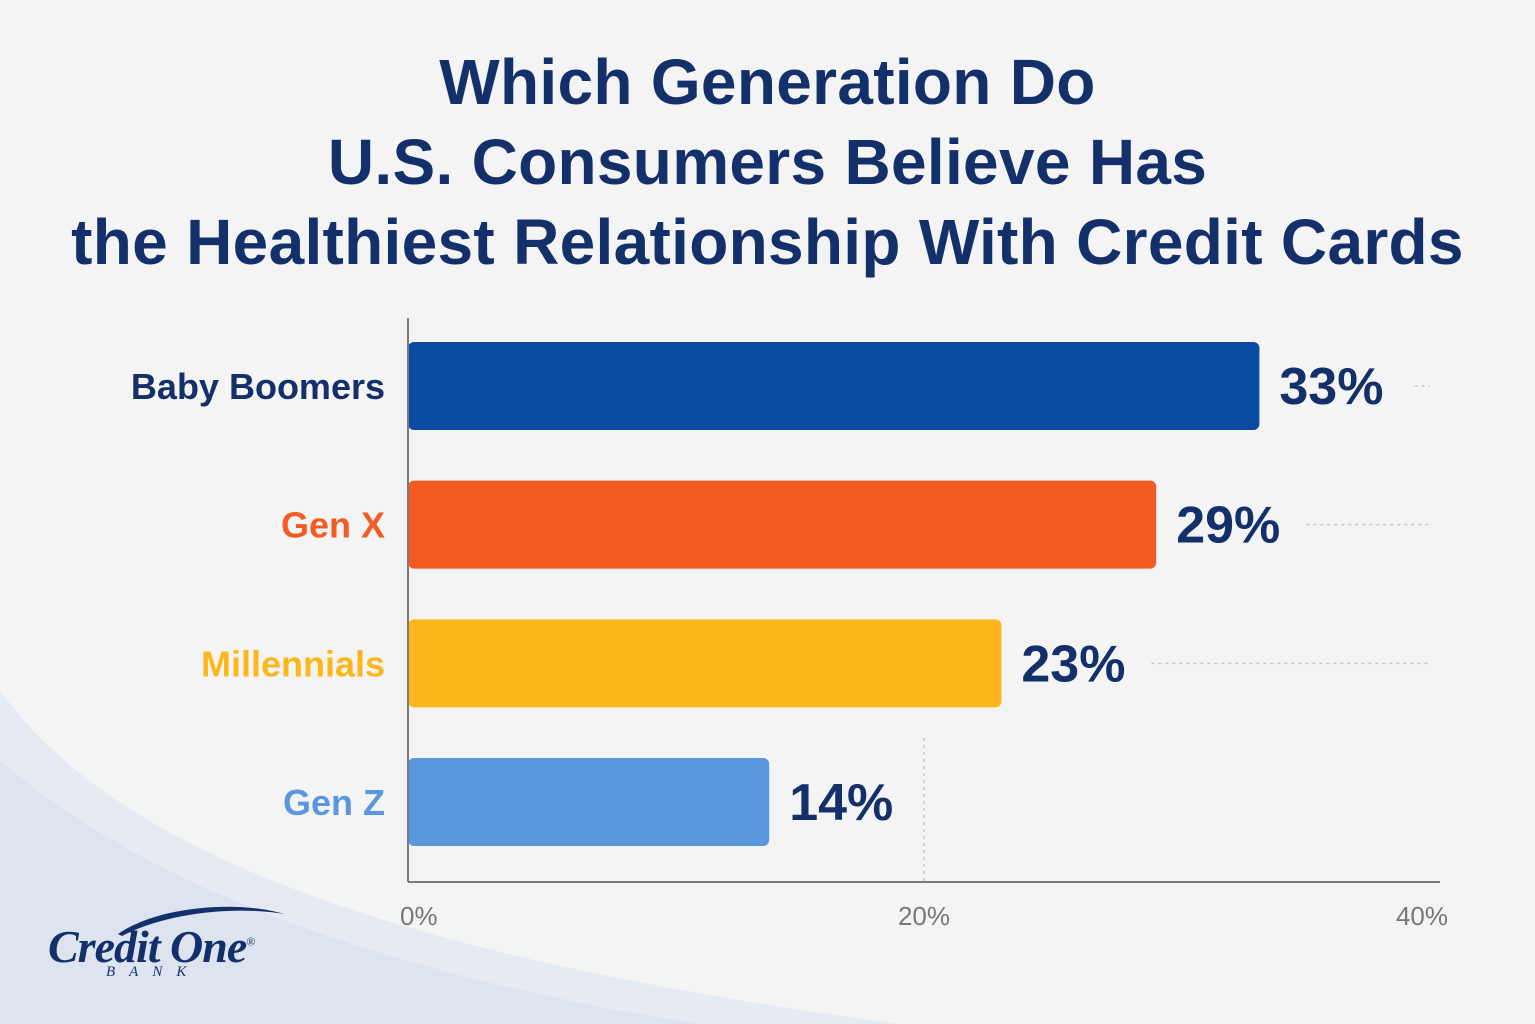 The height and width of the screenshot is (1024, 1535). What do you see at coordinates (293, 663) in the screenshot?
I see `category-label-2: Millennials` at bounding box center [293, 663].